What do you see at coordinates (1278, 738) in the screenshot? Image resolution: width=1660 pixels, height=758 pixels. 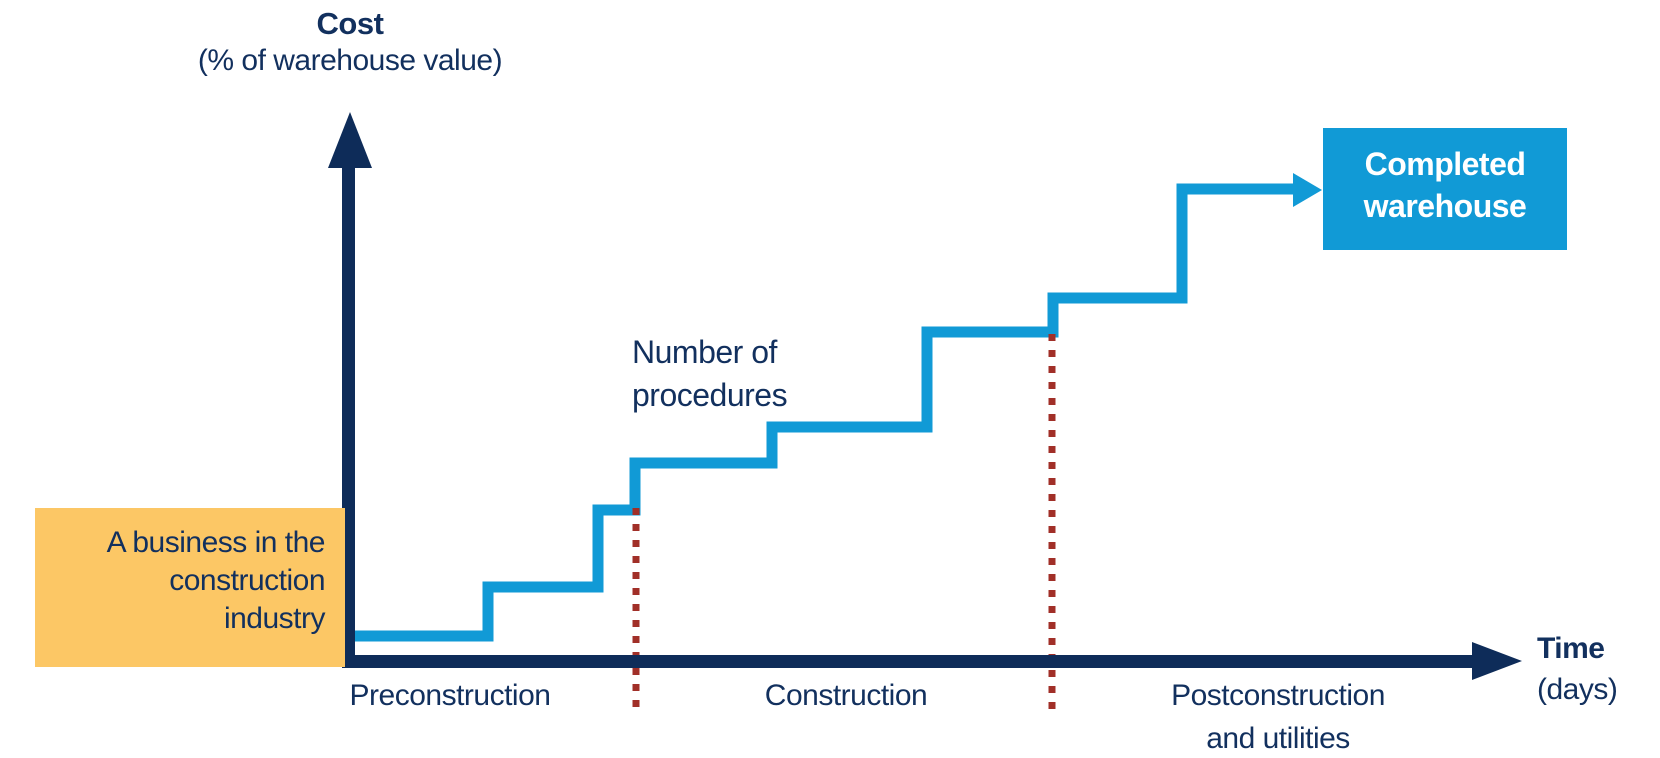 I see `phase-label-postconstruction-line2: and utilities` at bounding box center [1278, 738].